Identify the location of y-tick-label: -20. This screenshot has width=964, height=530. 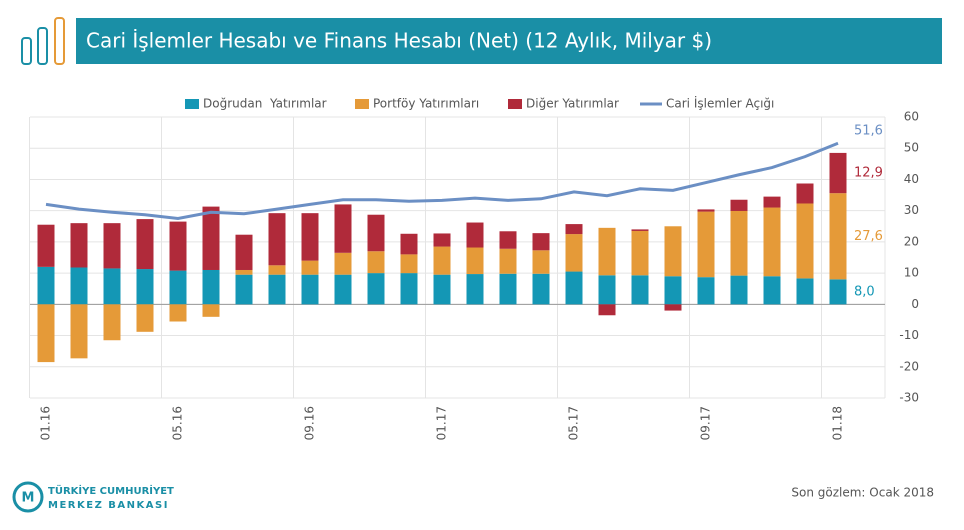
(909, 366).